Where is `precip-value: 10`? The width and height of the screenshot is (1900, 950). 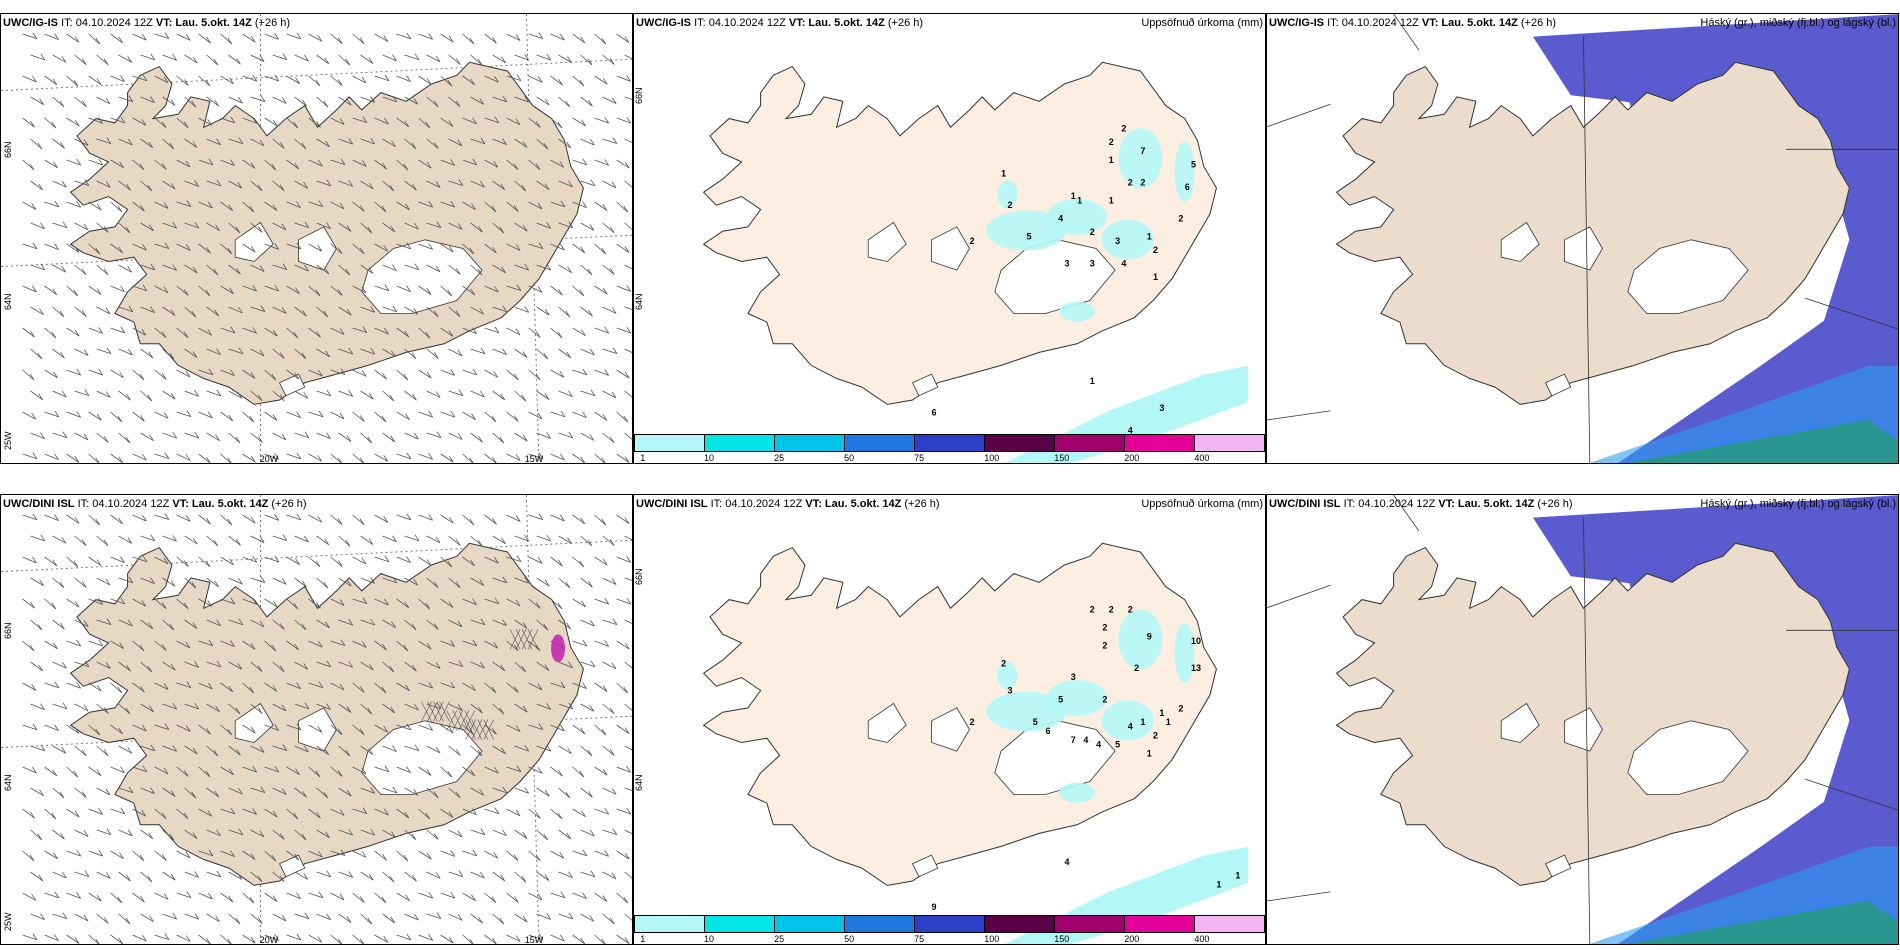 precip-value: 10 is located at coordinates (1196, 641).